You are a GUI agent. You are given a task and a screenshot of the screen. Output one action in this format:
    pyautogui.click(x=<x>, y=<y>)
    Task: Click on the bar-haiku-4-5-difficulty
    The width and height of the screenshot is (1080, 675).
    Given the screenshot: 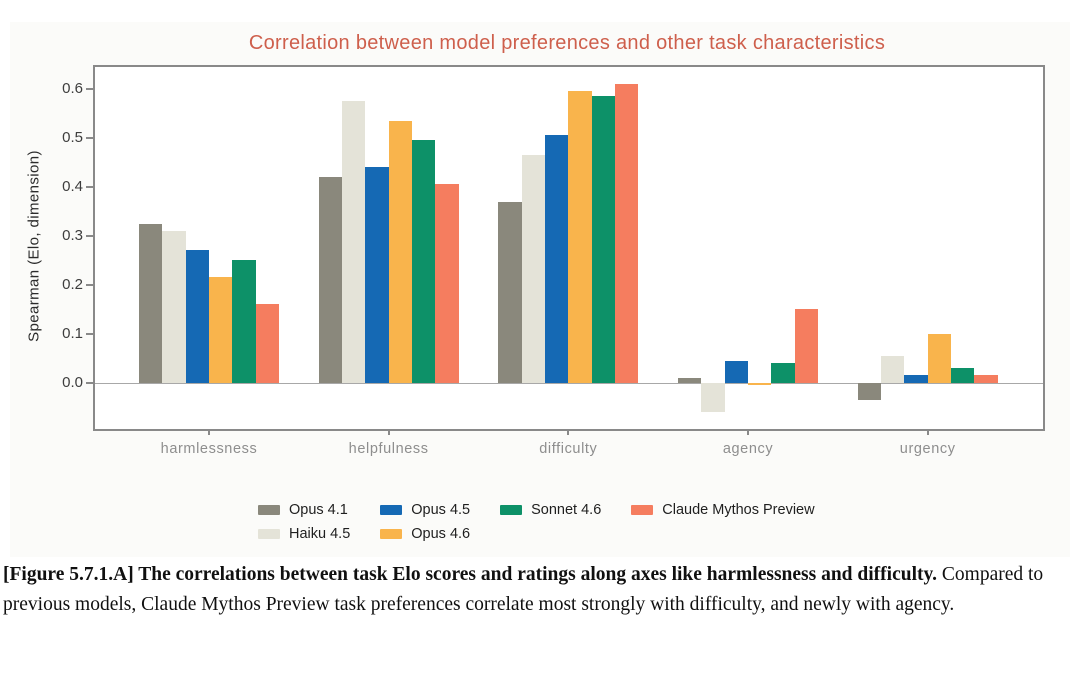 What is the action you would take?
    pyautogui.click(x=533, y=269)
    